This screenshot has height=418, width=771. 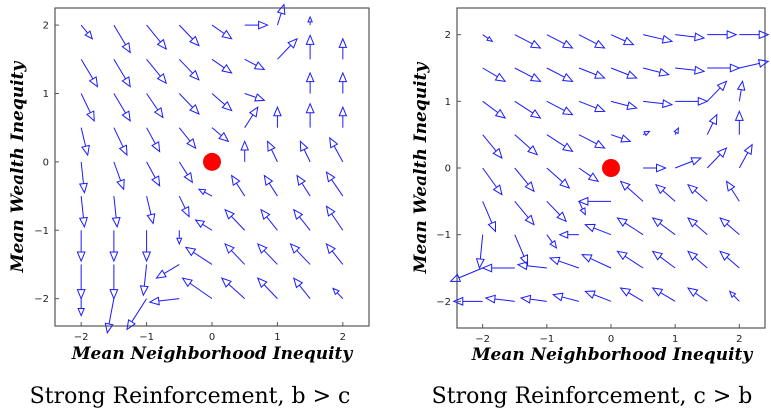 I want to click on left-y-tick-label: 0, so click(x=46, y=162).